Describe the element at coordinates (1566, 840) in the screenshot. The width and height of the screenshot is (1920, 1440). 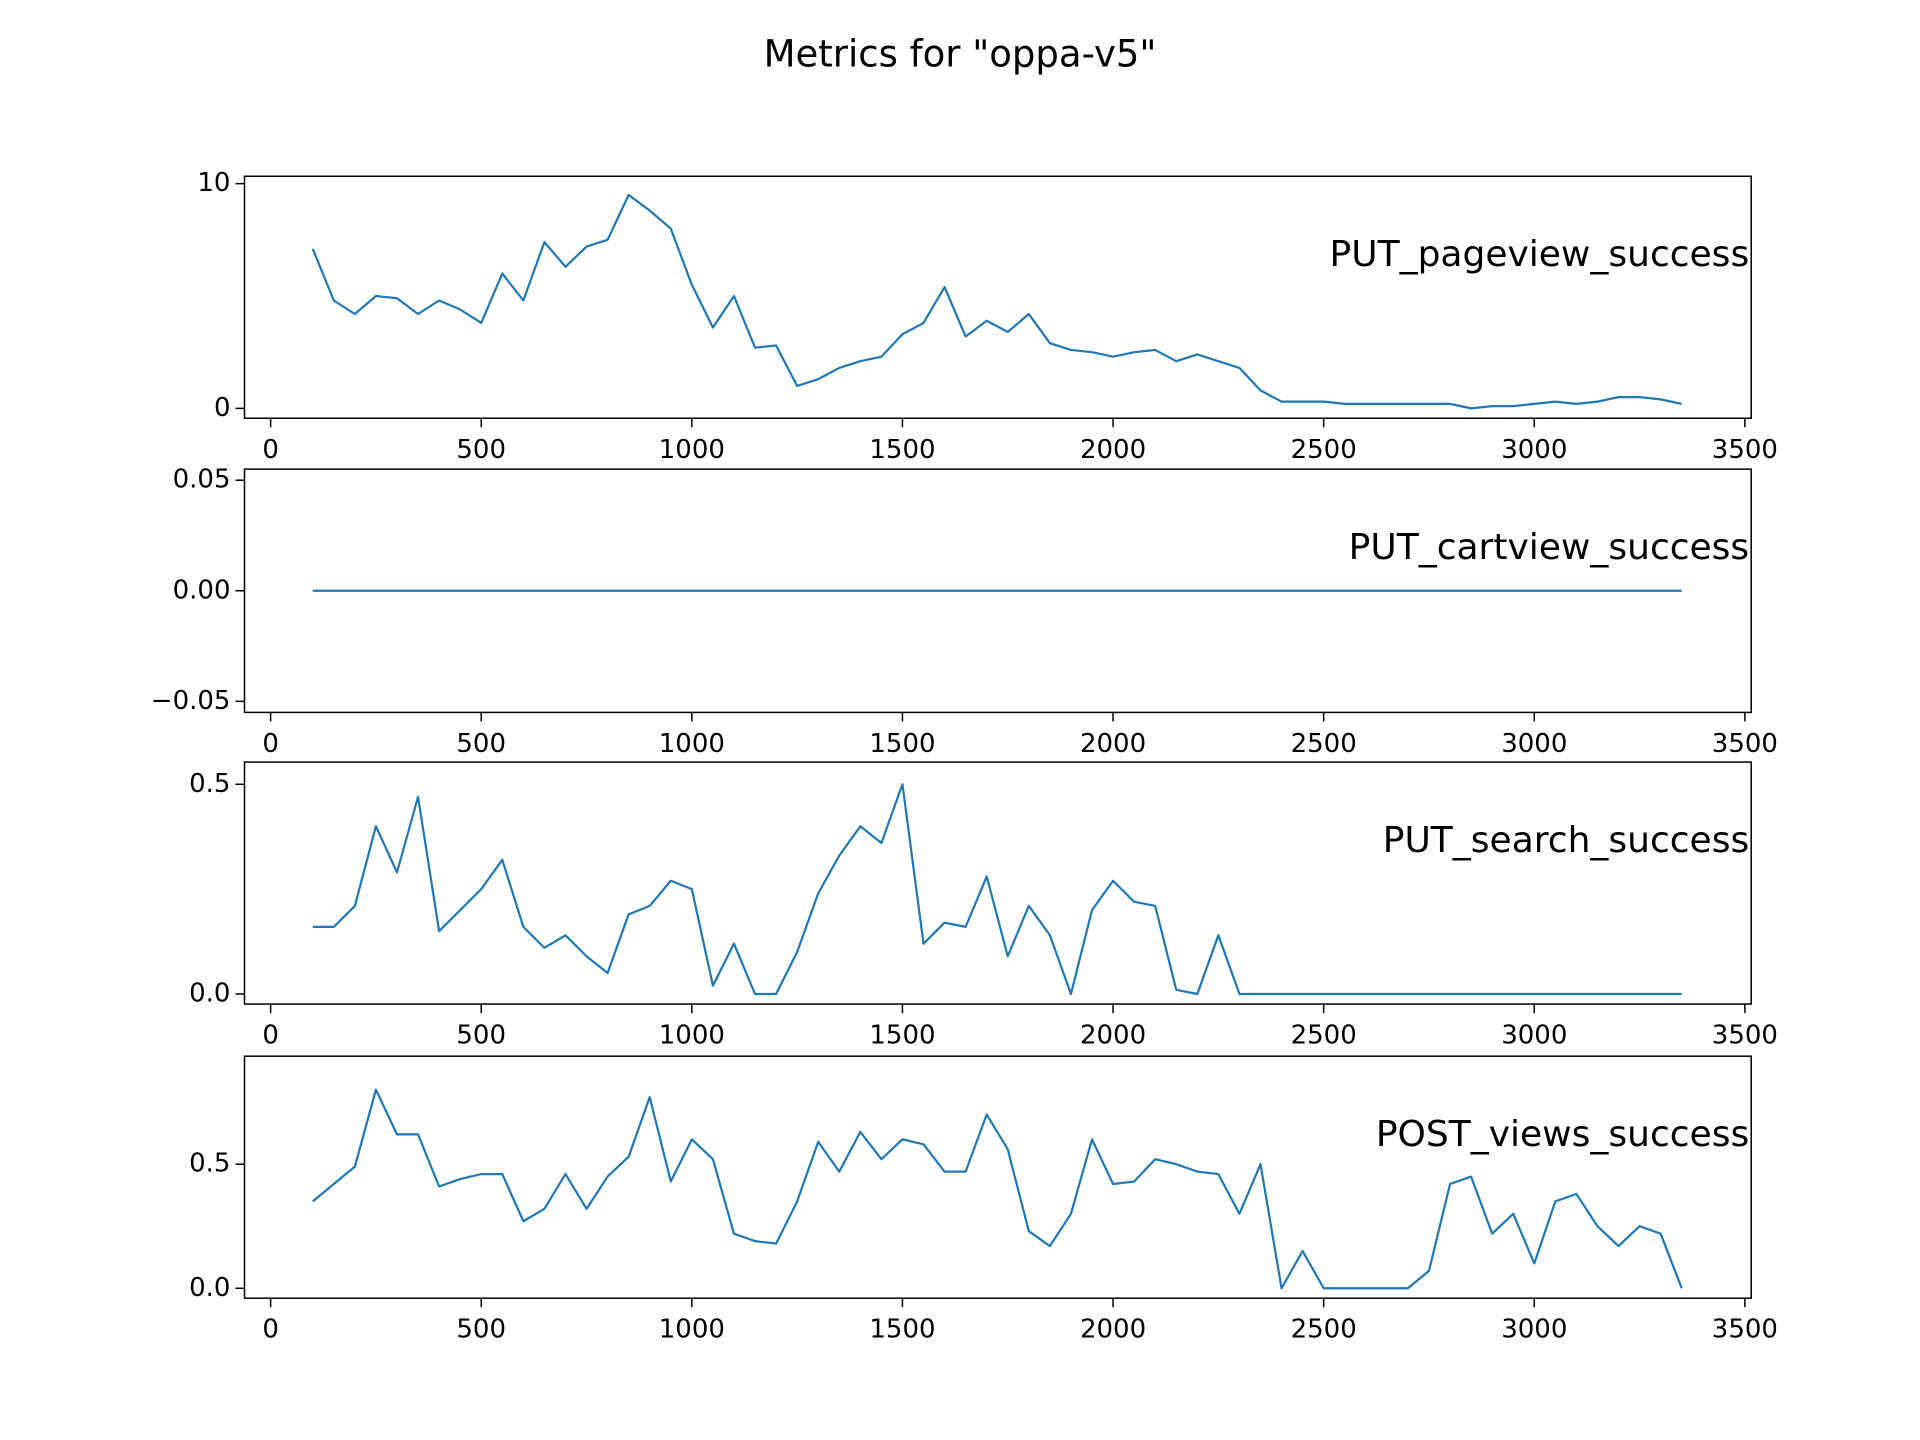
I see `series-label: PUT_search_success` at that location.